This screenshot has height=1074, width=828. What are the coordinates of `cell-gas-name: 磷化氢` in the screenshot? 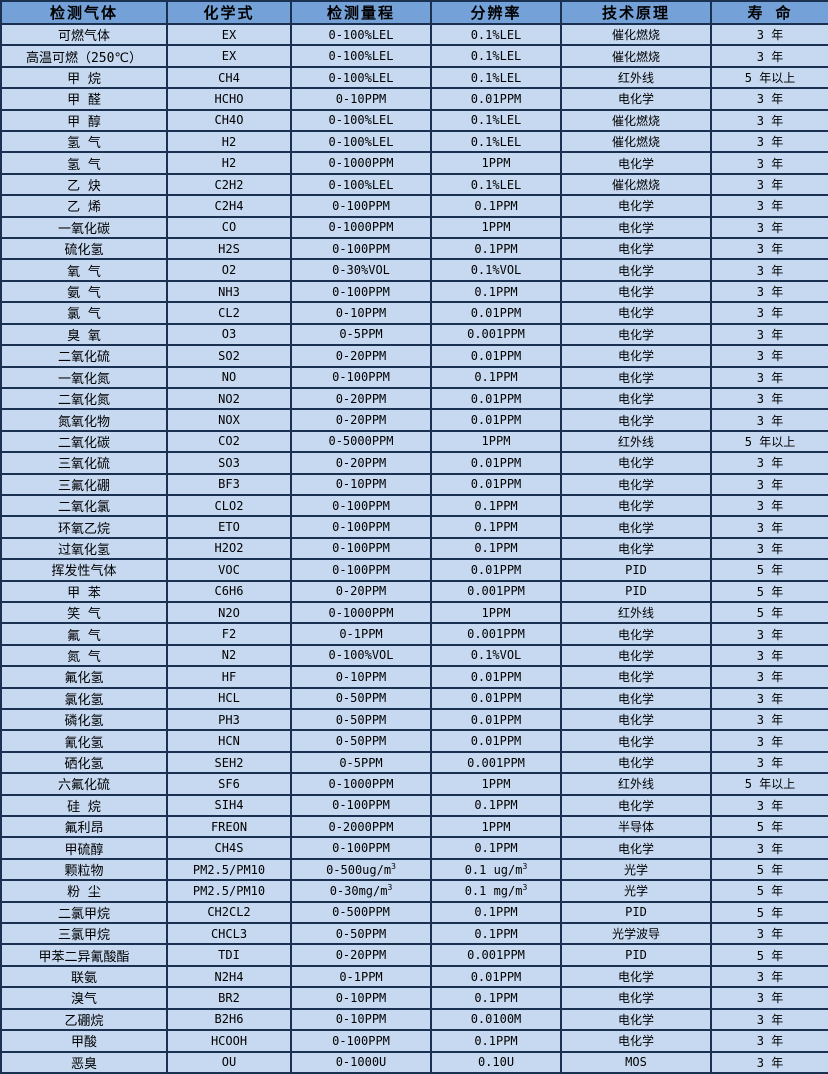 It's located at (84, 719).